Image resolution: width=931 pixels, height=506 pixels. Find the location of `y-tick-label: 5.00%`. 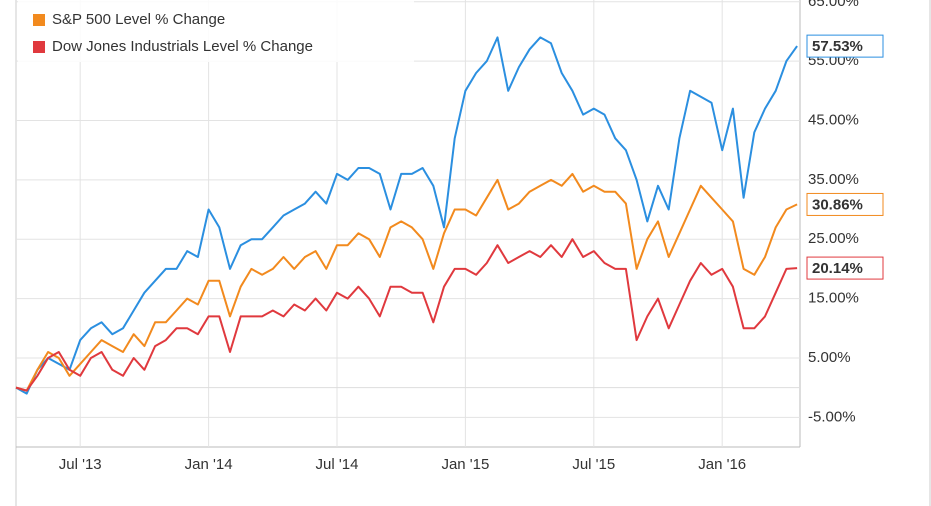

y-tick-label: 5.00% is located at coordinates (829, 357).